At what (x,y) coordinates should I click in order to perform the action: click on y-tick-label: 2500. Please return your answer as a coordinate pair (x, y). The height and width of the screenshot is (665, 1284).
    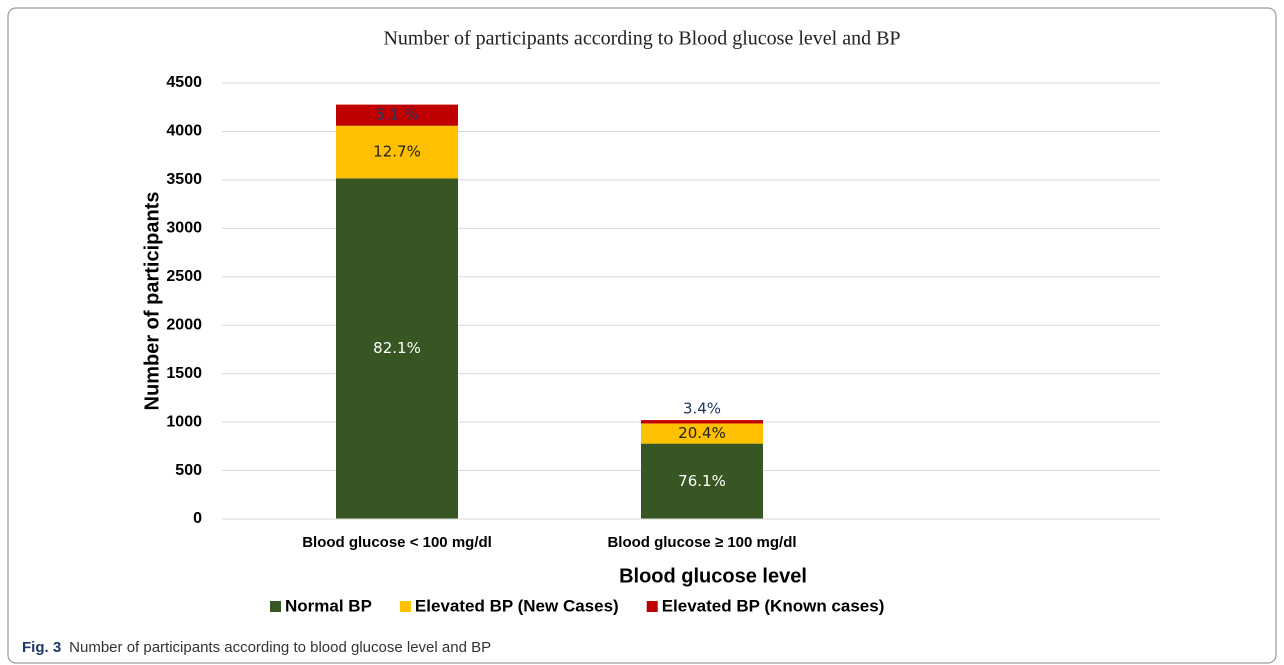
    Looking at the image, I should click on (184, 276).